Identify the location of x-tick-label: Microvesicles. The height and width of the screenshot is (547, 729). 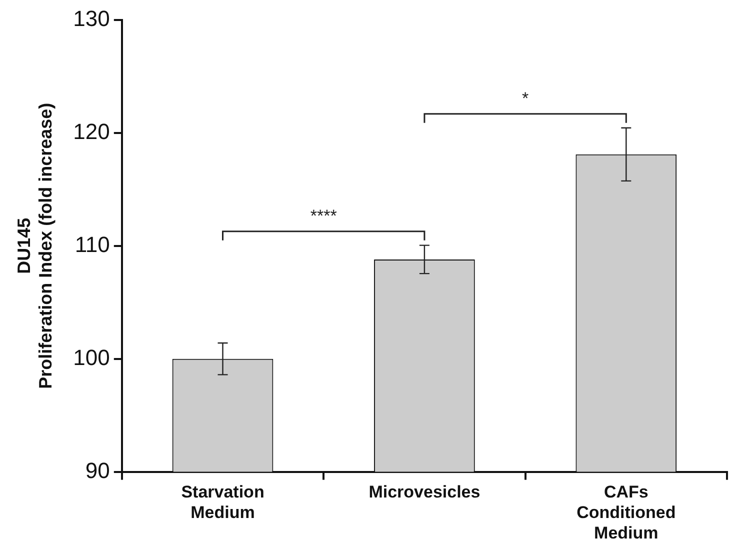
(424, 492).